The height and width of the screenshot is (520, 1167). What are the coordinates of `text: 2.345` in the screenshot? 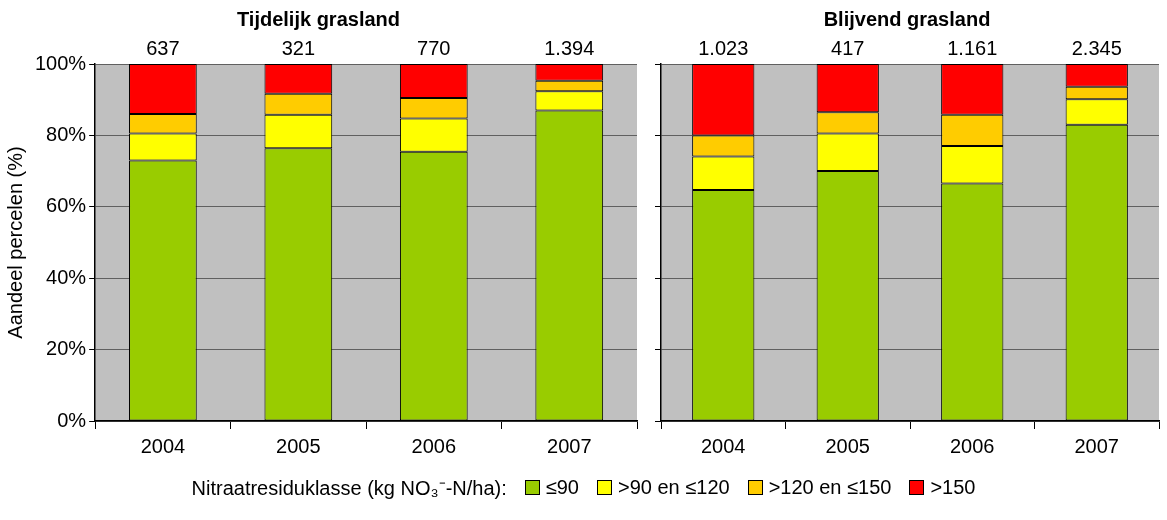 It's located at (1096, 47).